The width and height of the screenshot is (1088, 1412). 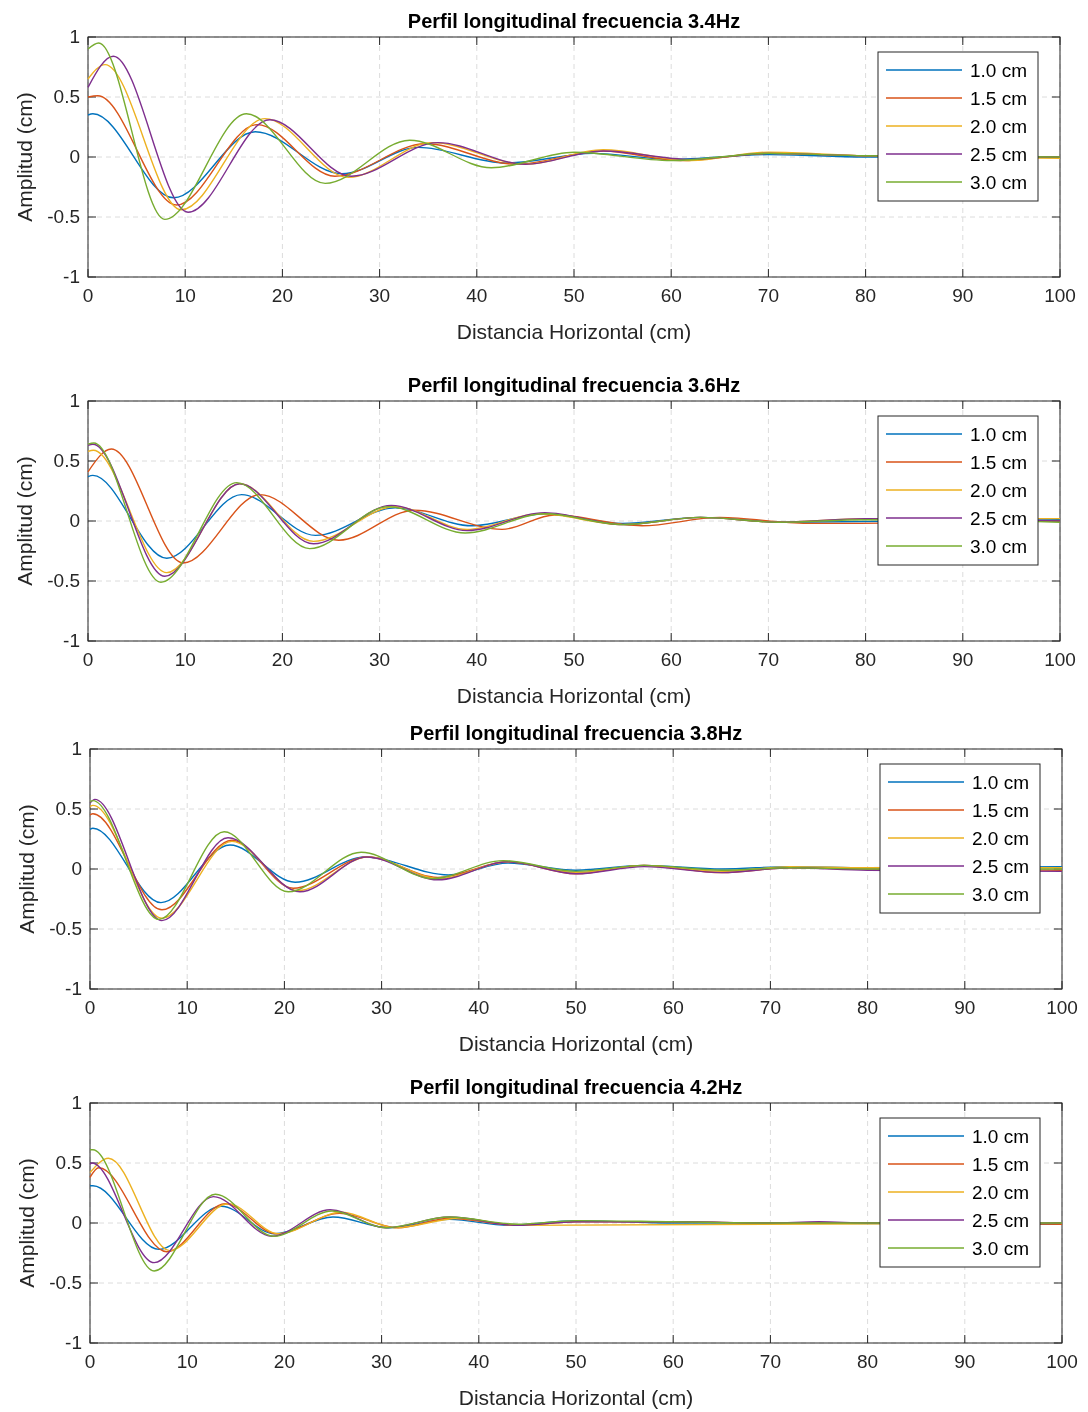 What do you see at coordinates (576, 733) in the screenshot?
I see `chart-title: Perfil longitudinal frecuencia 3.8Hz` at bounding box center [576, 733].